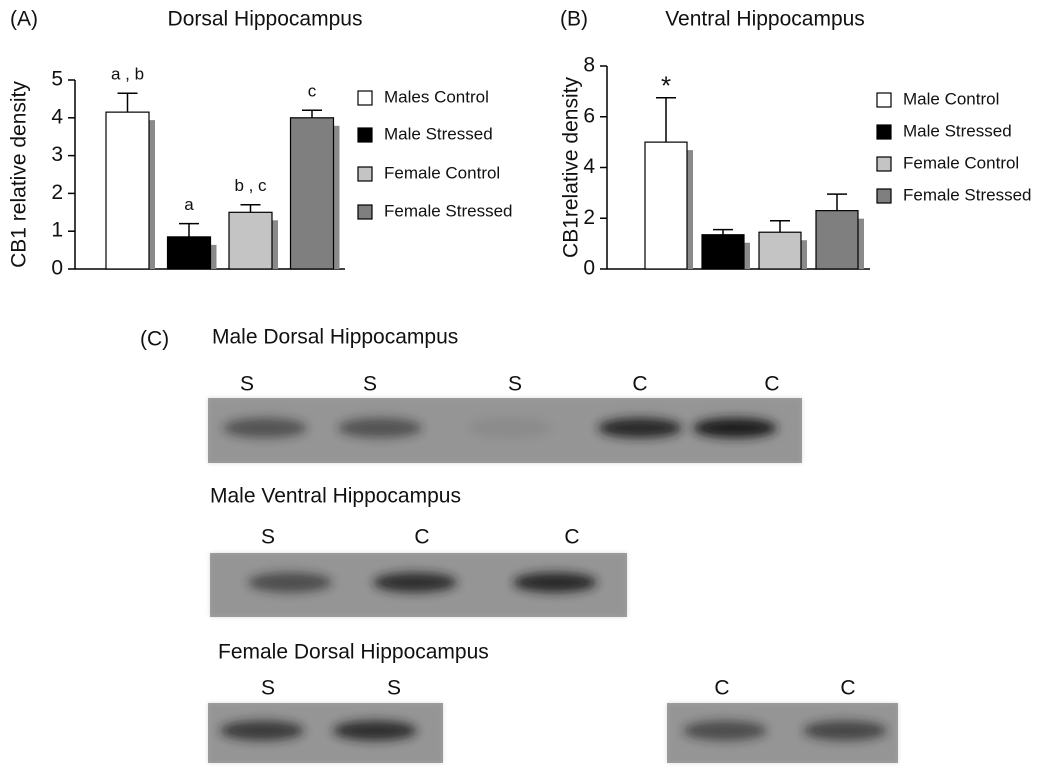  What do you see at coordinates (666, 86) in the screenshot?
I see `significance-label: *` at bounding box center [666, 86].